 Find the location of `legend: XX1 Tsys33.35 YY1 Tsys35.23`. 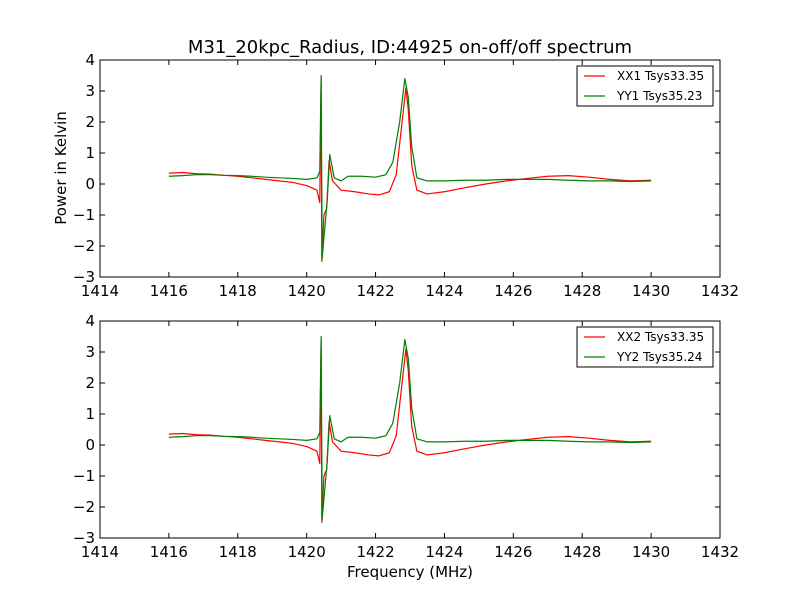

legend: XX1 Tsys33.35 YY1 Tsys35.23 is located at coordinates (645, 86).